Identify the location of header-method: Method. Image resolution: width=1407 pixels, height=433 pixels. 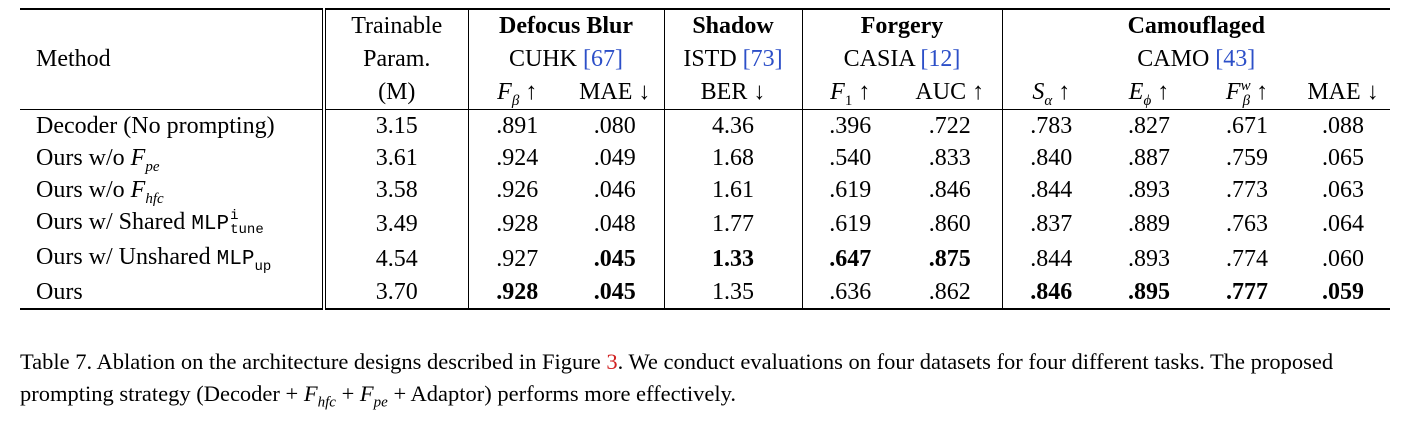
(73, 59).